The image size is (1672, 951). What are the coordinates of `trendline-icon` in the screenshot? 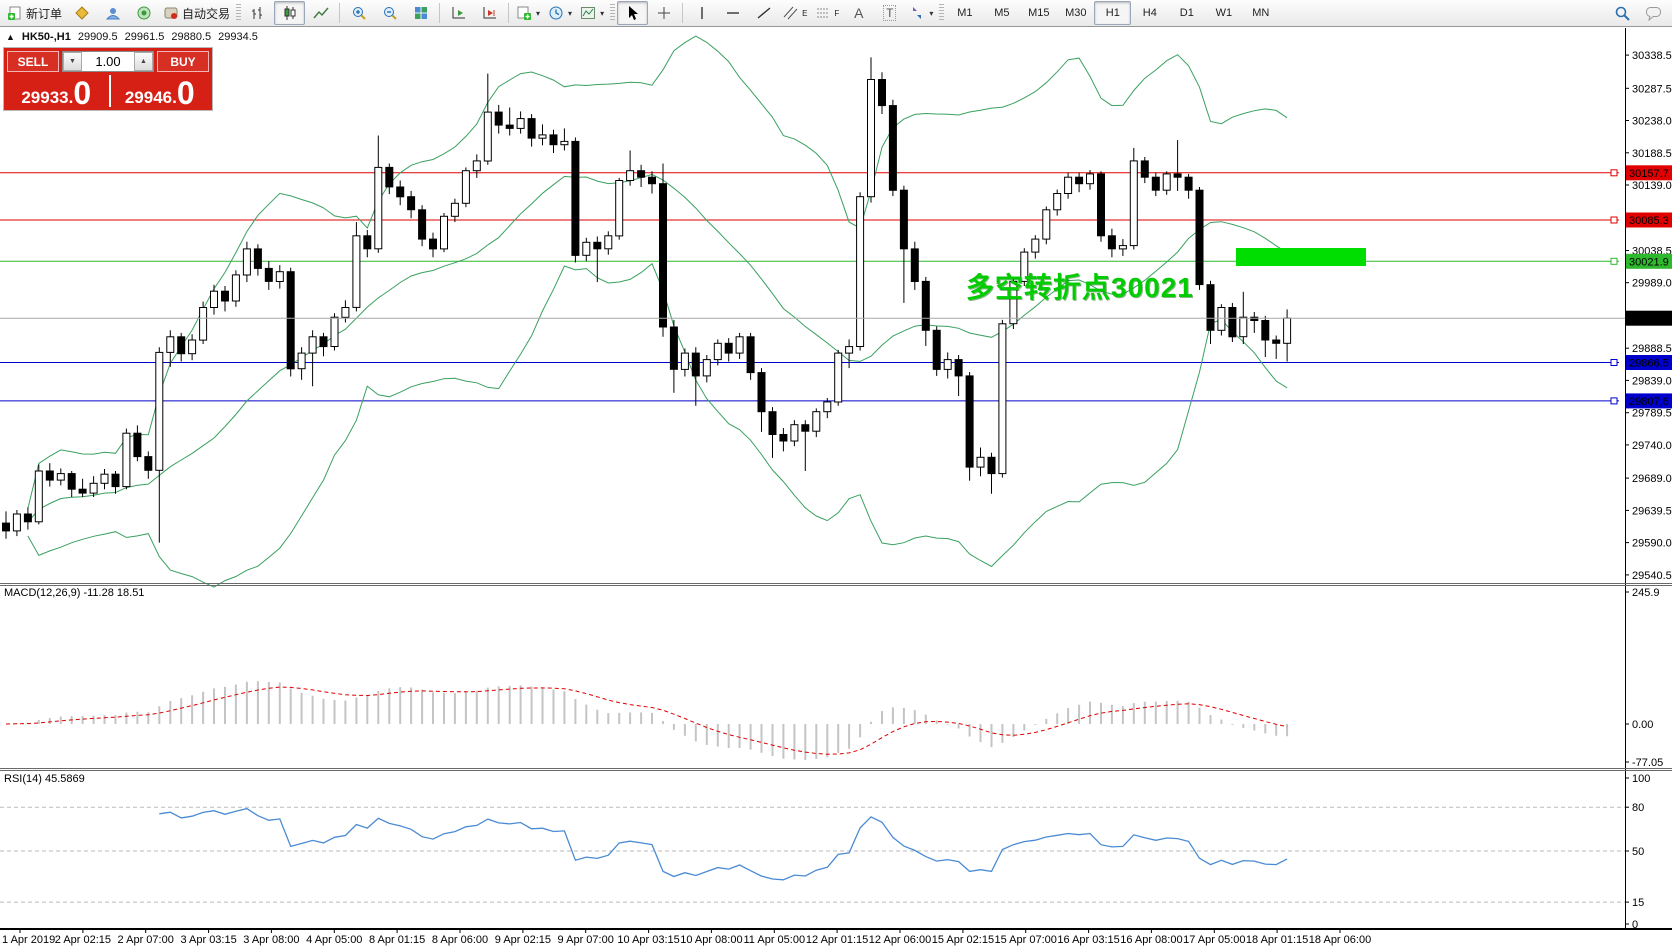 It's located at (764, 13).